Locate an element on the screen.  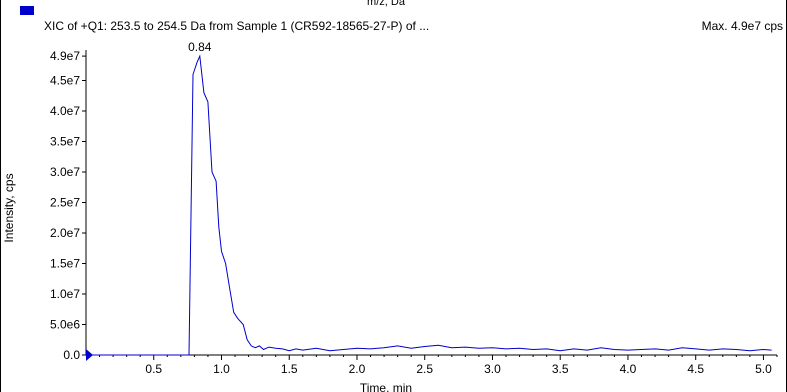
x-tick-label: 1.5 is located at coordinates (289, 369).